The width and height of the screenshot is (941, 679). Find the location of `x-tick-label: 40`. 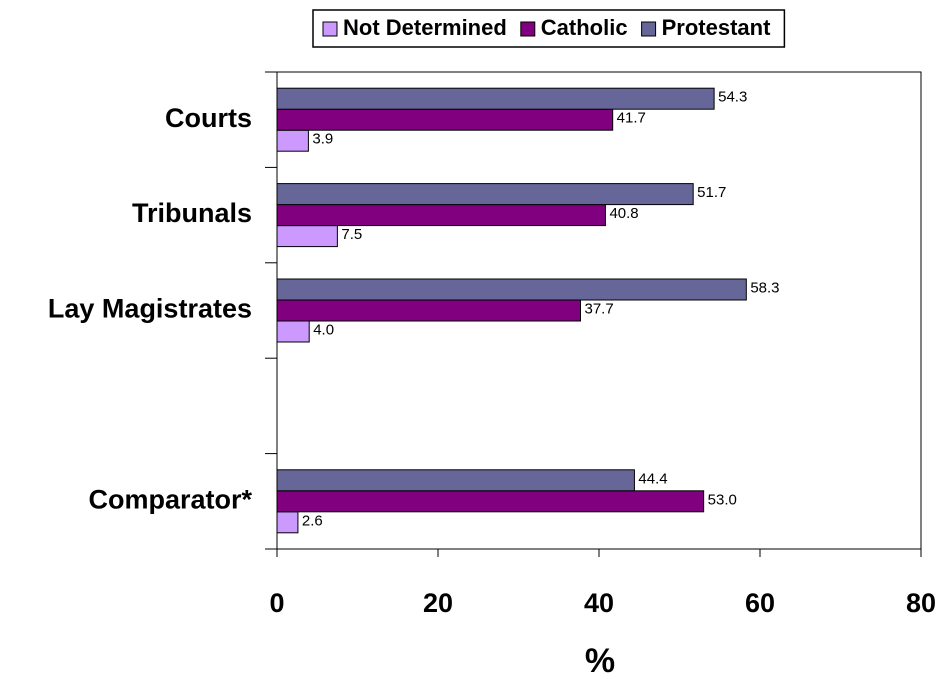

x-tick-label: 40 is located at coordinates (599, 603).